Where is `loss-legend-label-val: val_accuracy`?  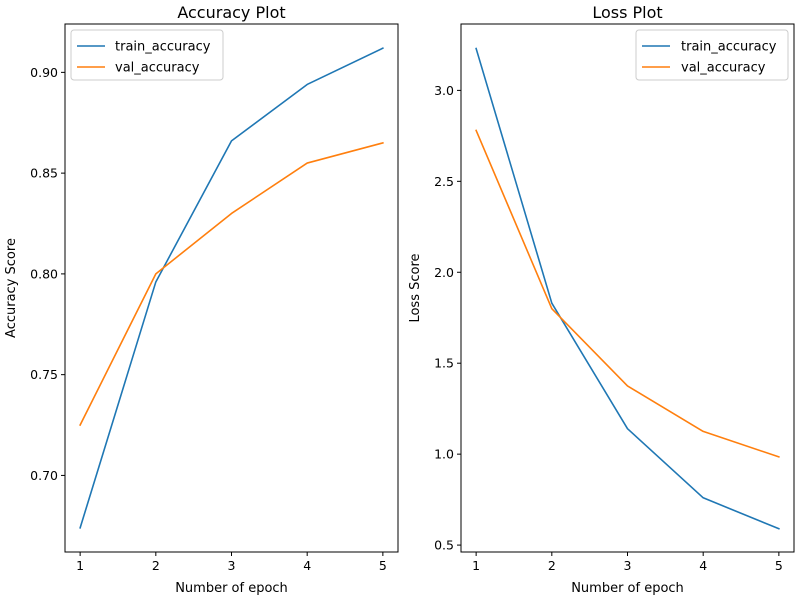
loss-legend-label-val: val_accuracy is located at coordinates (723, 68).